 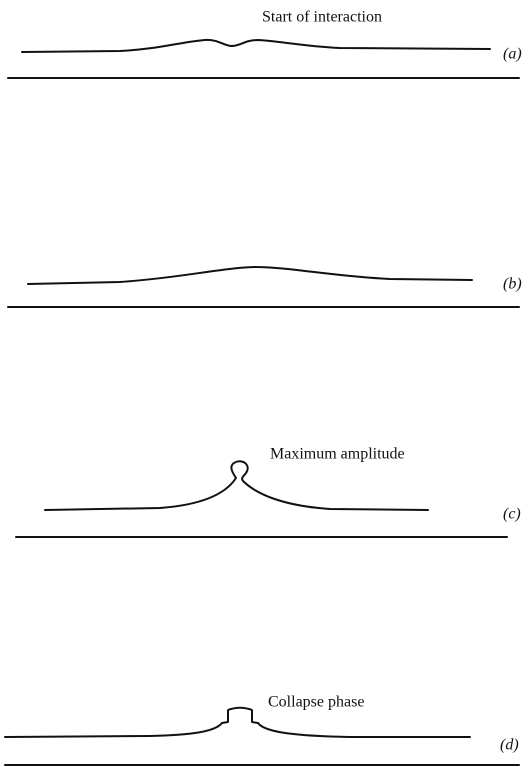 I want to click on annotation: Start of interaction, so click(x=322, y=17).